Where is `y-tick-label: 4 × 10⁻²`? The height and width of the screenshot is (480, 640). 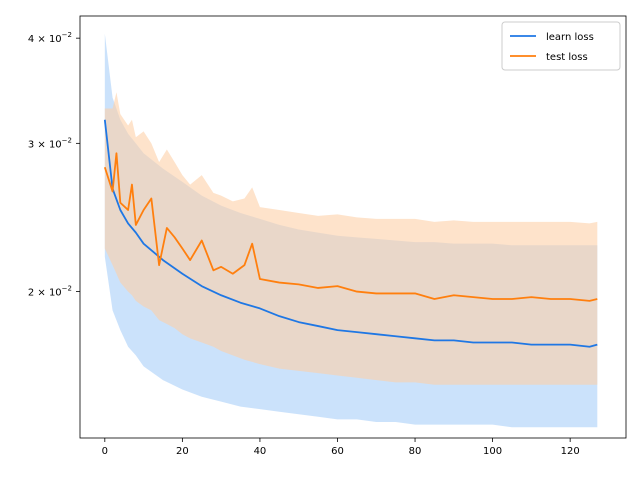 y-tick-label: 4 × 10⁻² is located at coordinates (50, 38).